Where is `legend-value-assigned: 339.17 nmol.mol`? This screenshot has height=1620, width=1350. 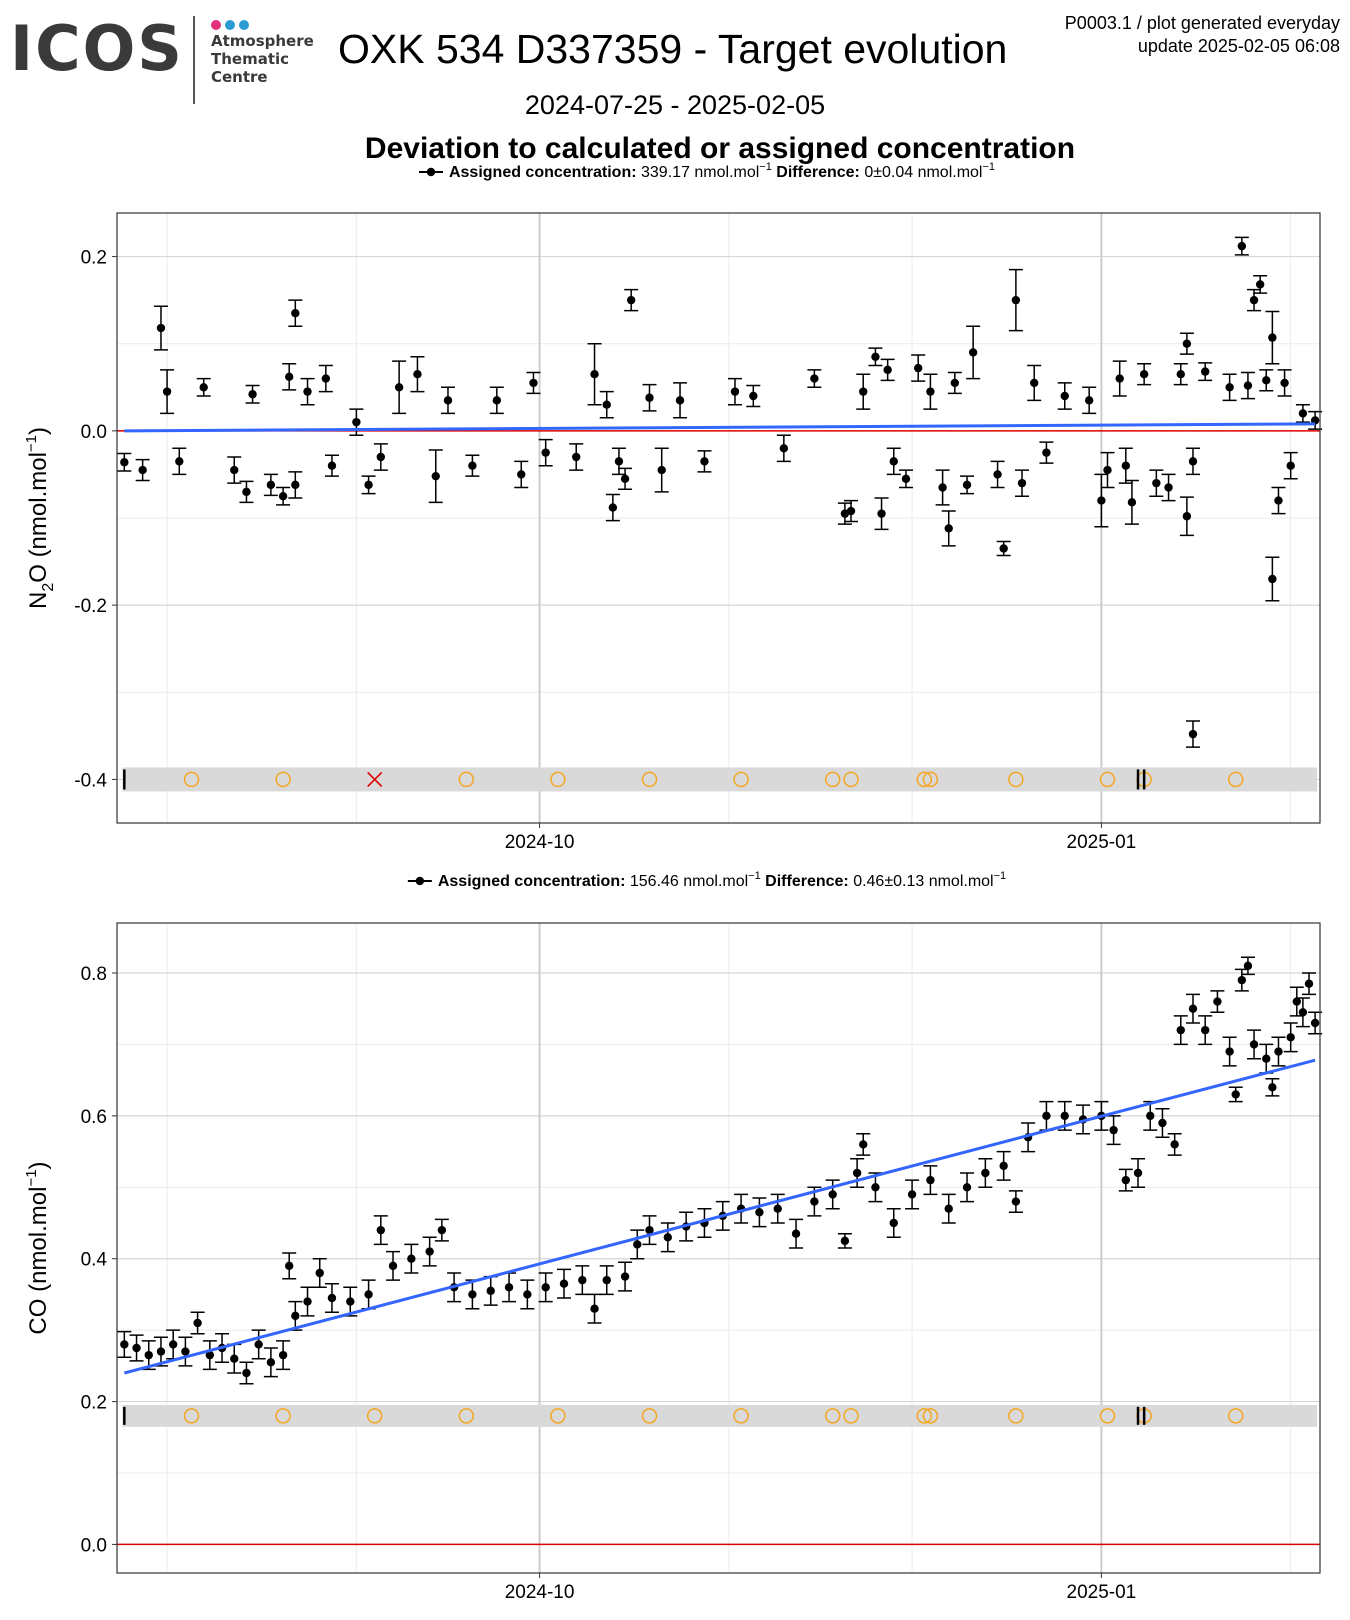 legend-value-assigned: 339.17 nmol.mol is located at coordinates (700, 172).